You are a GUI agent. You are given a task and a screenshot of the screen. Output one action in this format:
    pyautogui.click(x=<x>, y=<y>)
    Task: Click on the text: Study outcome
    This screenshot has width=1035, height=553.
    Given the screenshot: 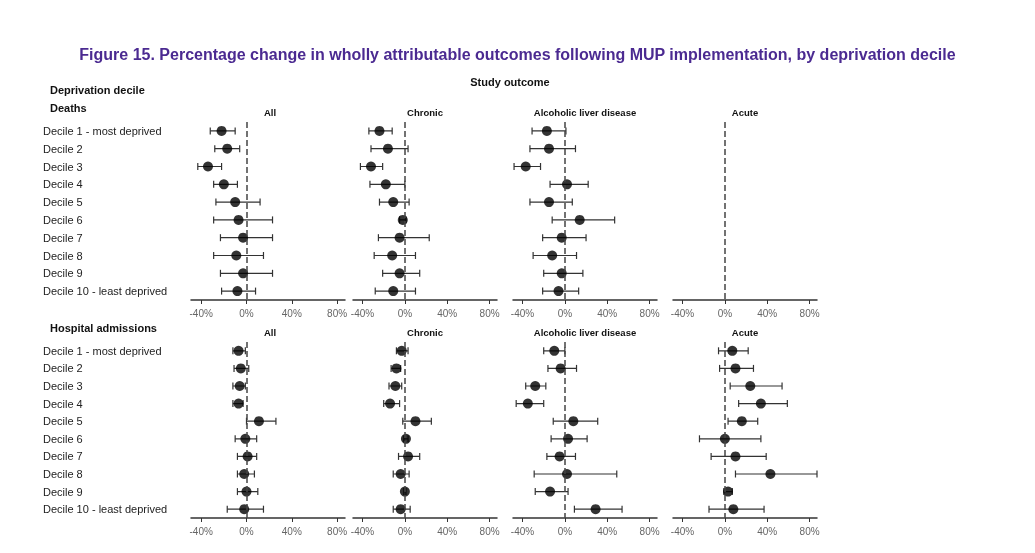 What is the action you would take?
    pyautogui.click(x=510, y=82)
    